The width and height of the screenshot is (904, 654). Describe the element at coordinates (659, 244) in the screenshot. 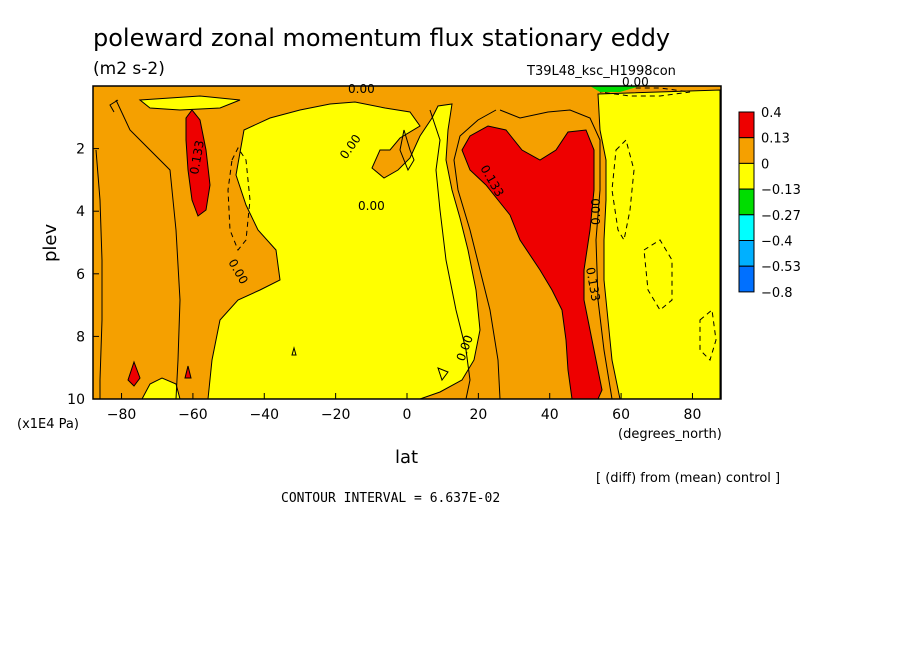

I see `field-yellow-right` at that location.